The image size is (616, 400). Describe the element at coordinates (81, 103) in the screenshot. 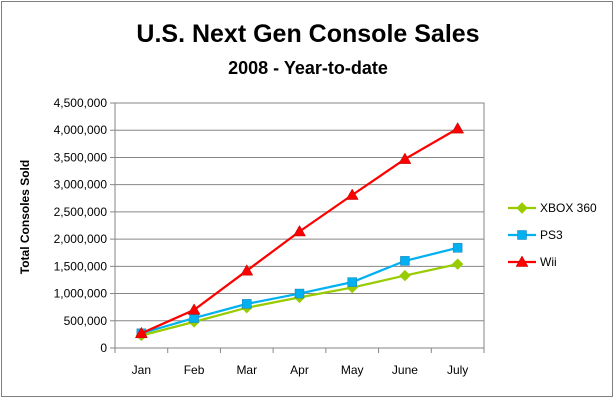

I see `y-tick-label: 4,500,000` at that location.